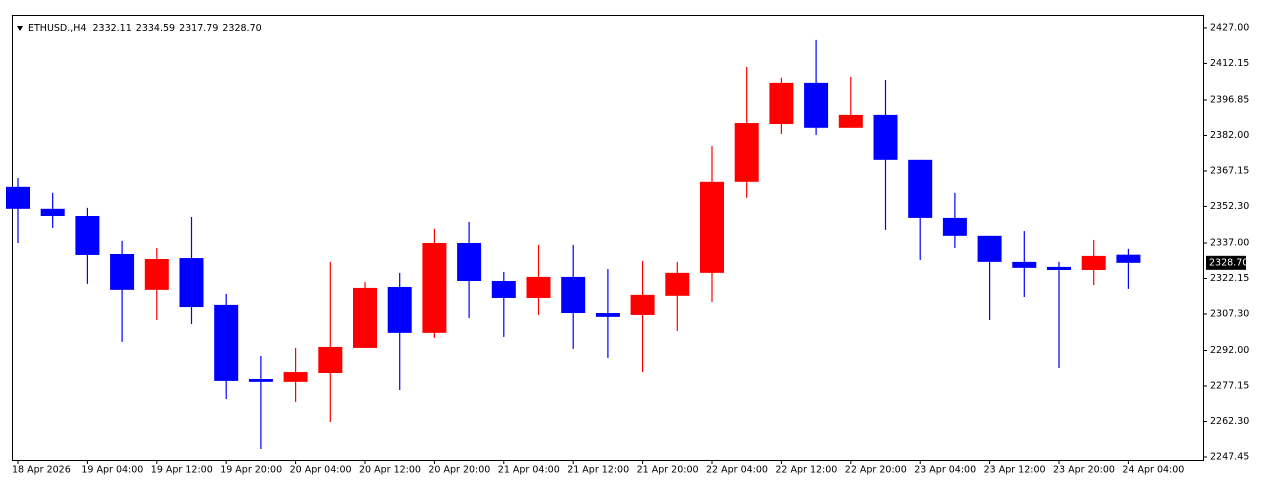  I want to click on x-tick-label: 22 Apr 04:00, so click(737, 470).